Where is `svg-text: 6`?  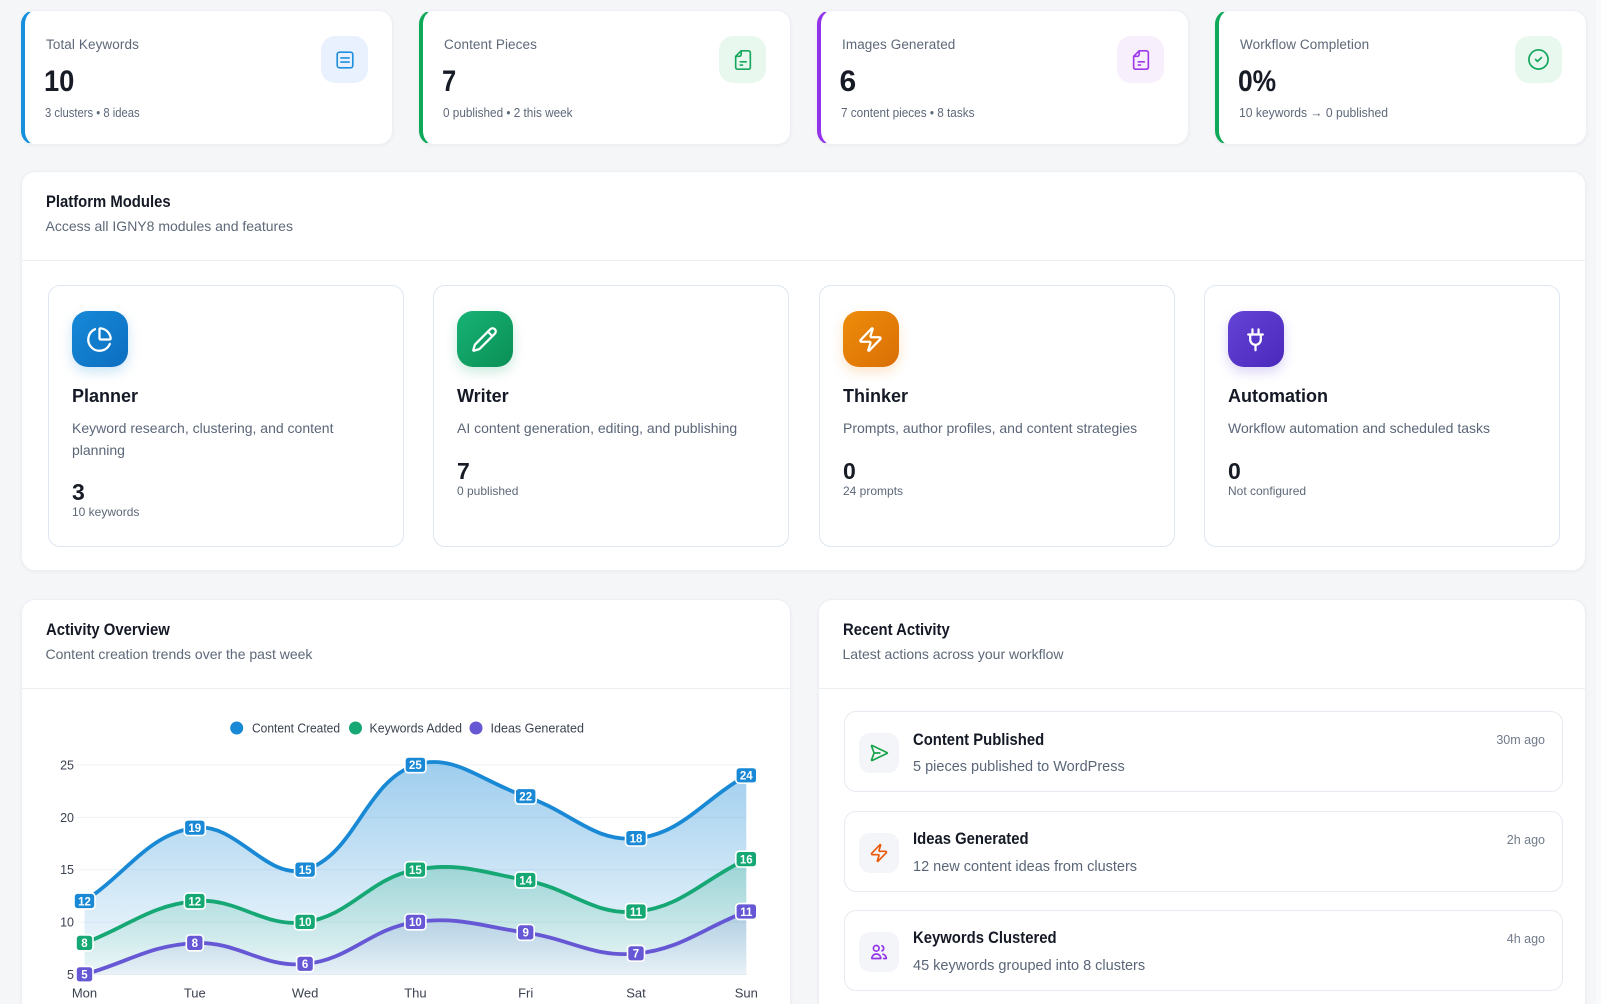 svg-text: 6 is located at coordinates (305, 965).